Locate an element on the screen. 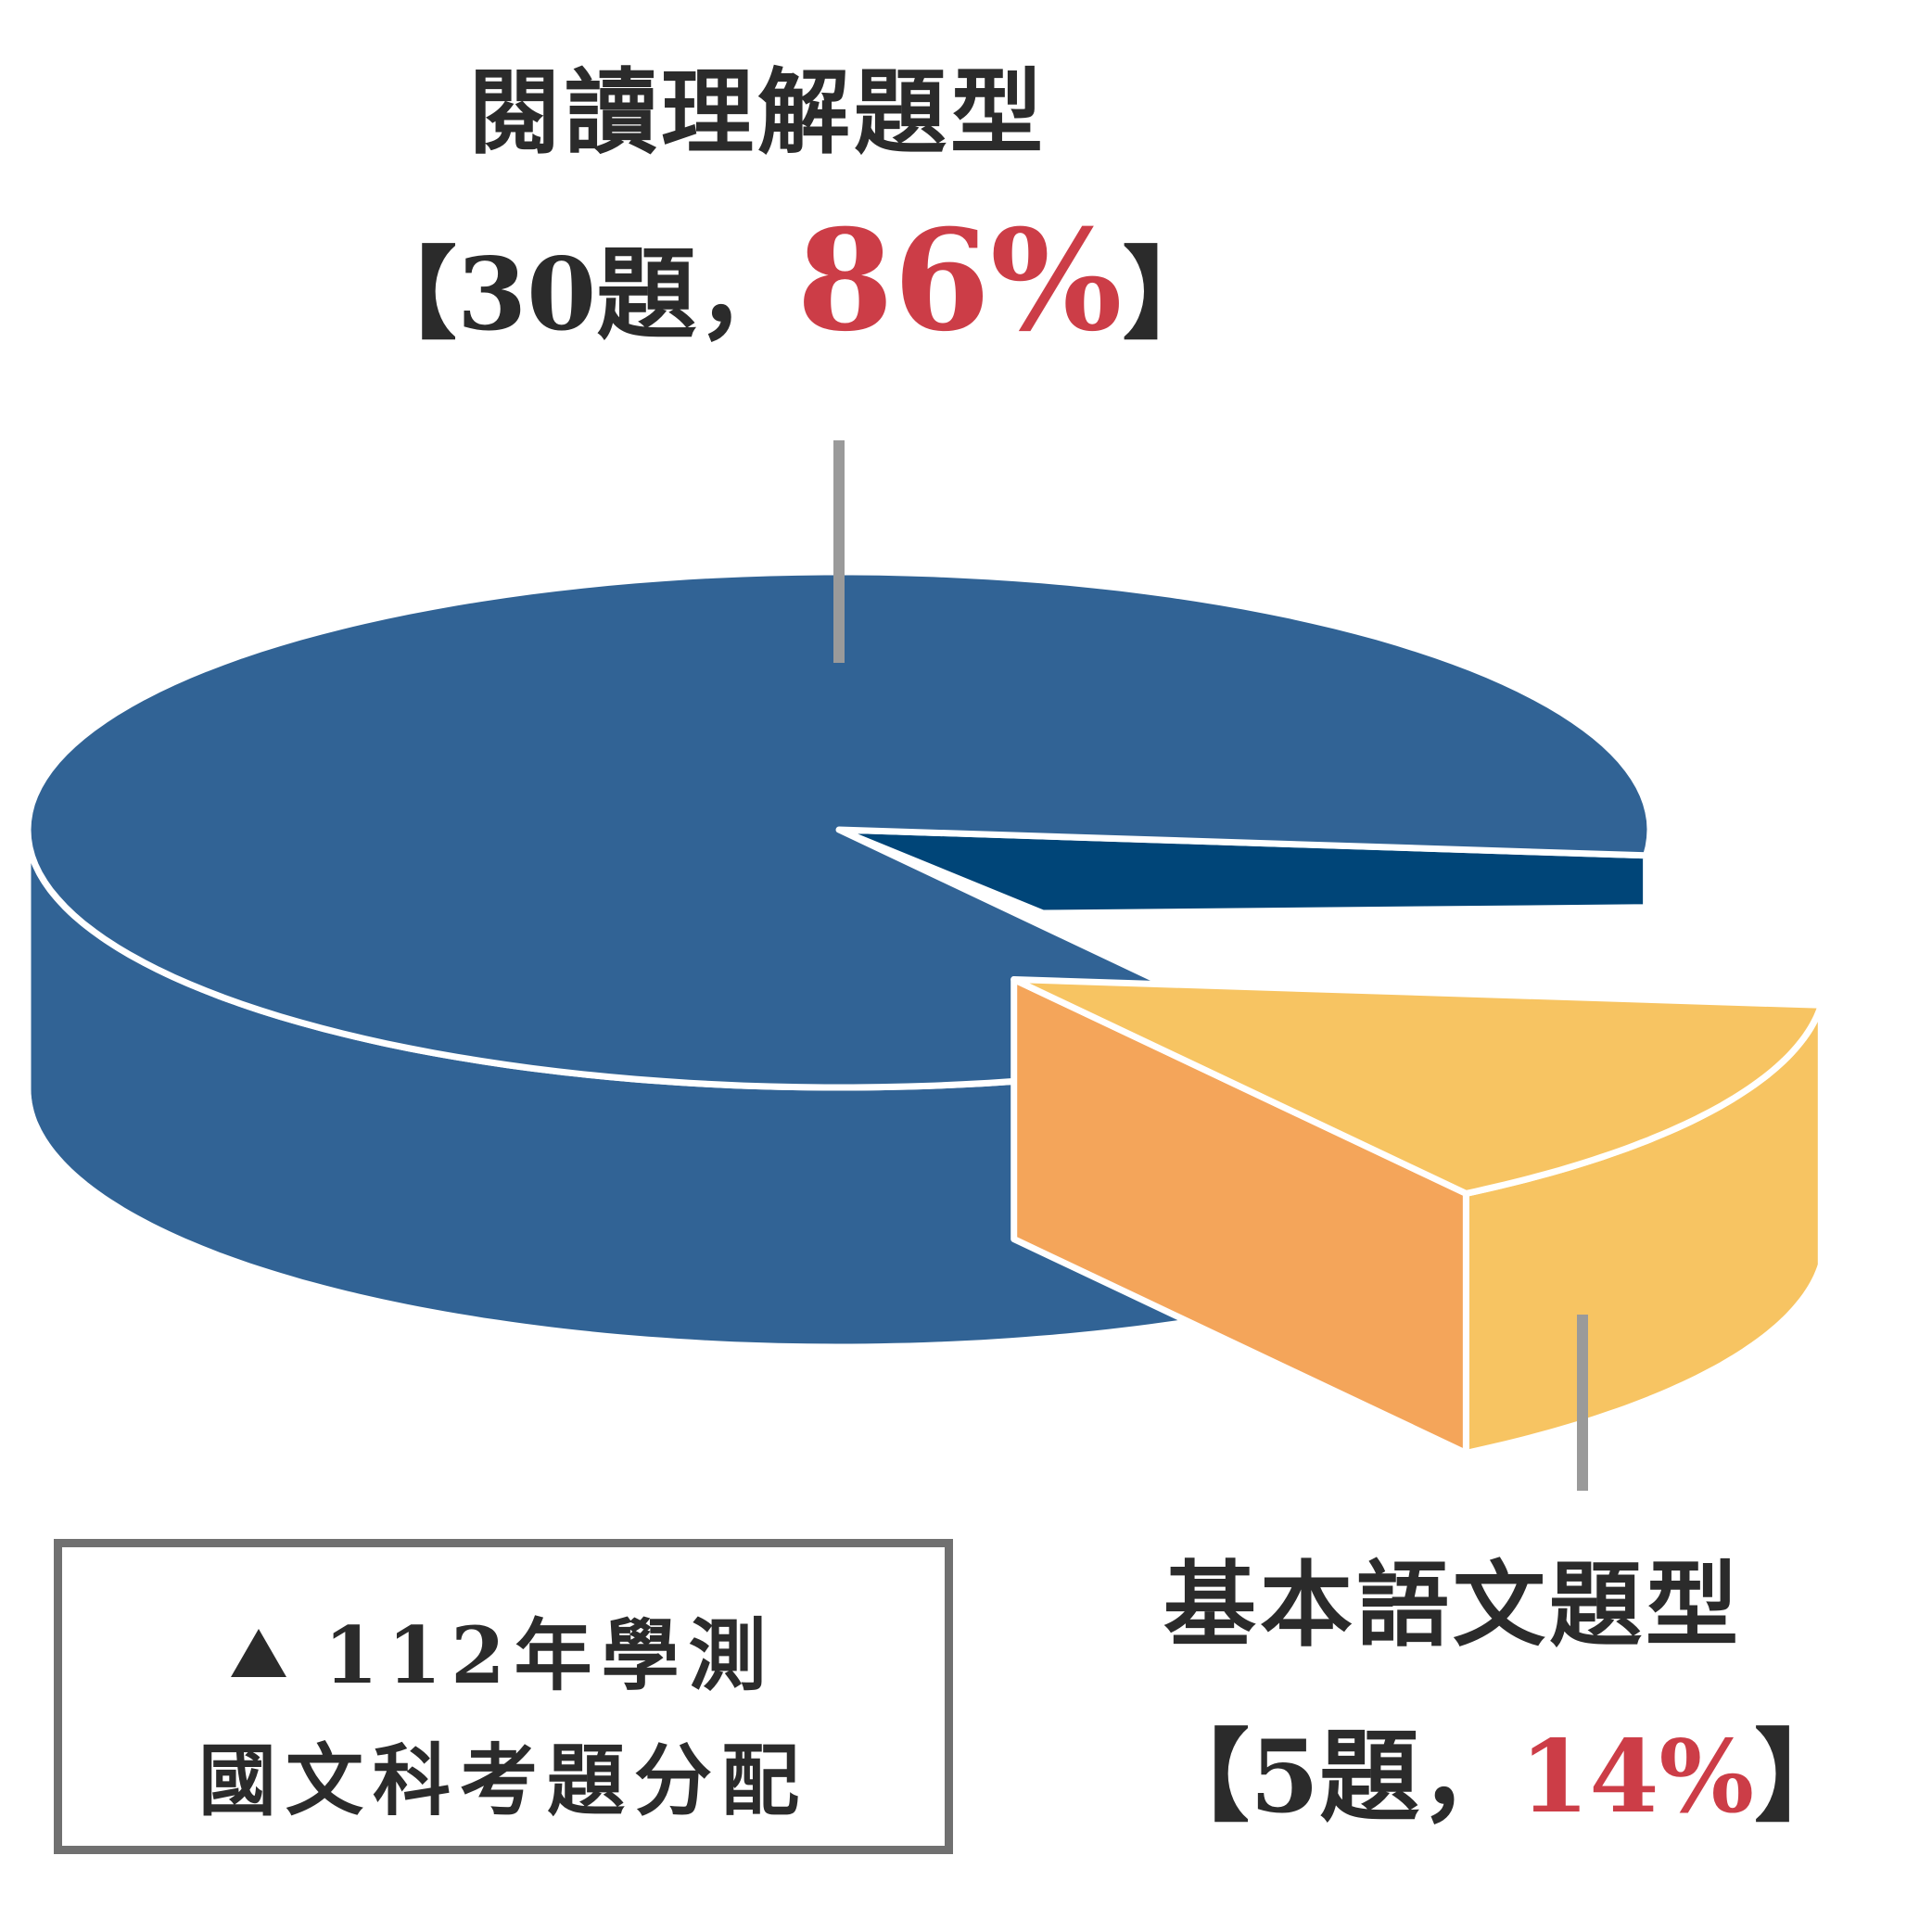 The width and height of the screenshot is (1932, 1932). slice-label-basic: 基本語文題型 is located at coordinates (1452, 1604).